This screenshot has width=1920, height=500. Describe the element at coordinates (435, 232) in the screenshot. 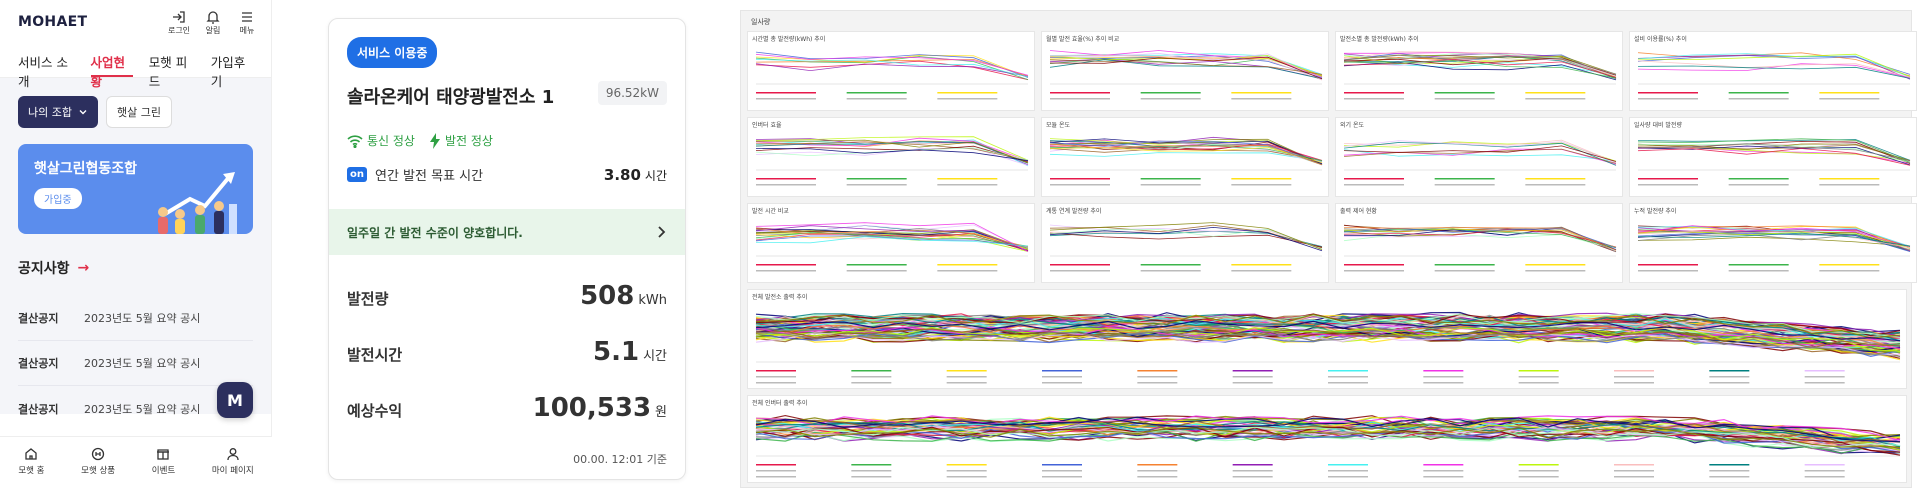

I see `weekly-status-text: 일주일 간 발전 수준이 양호합니다.` at that location.